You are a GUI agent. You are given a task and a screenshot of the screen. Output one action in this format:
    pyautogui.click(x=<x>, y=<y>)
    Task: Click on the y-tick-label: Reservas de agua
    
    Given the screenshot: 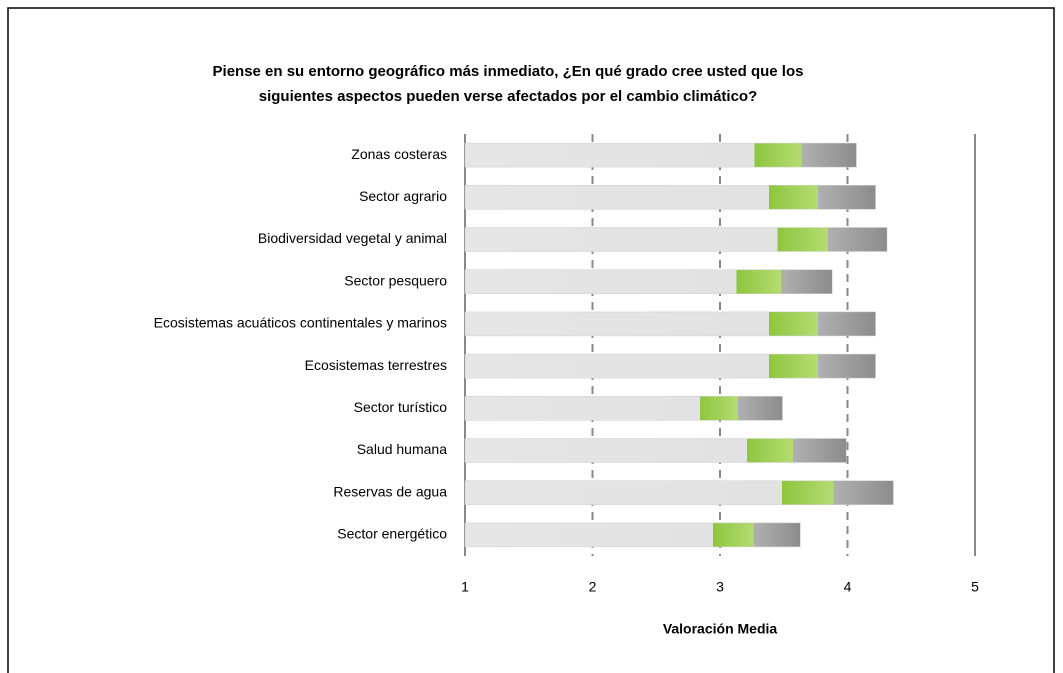 What is the action you would take?
    pyautogui.click(x=390, y=491)
    